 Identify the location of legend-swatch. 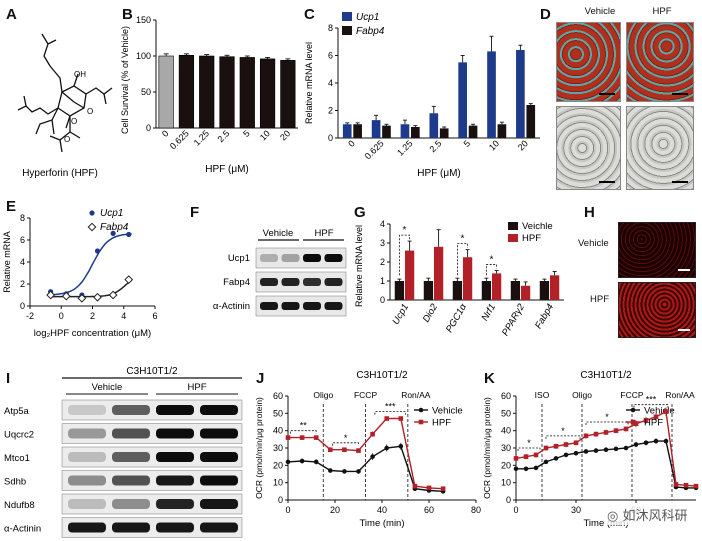
(513, 238).